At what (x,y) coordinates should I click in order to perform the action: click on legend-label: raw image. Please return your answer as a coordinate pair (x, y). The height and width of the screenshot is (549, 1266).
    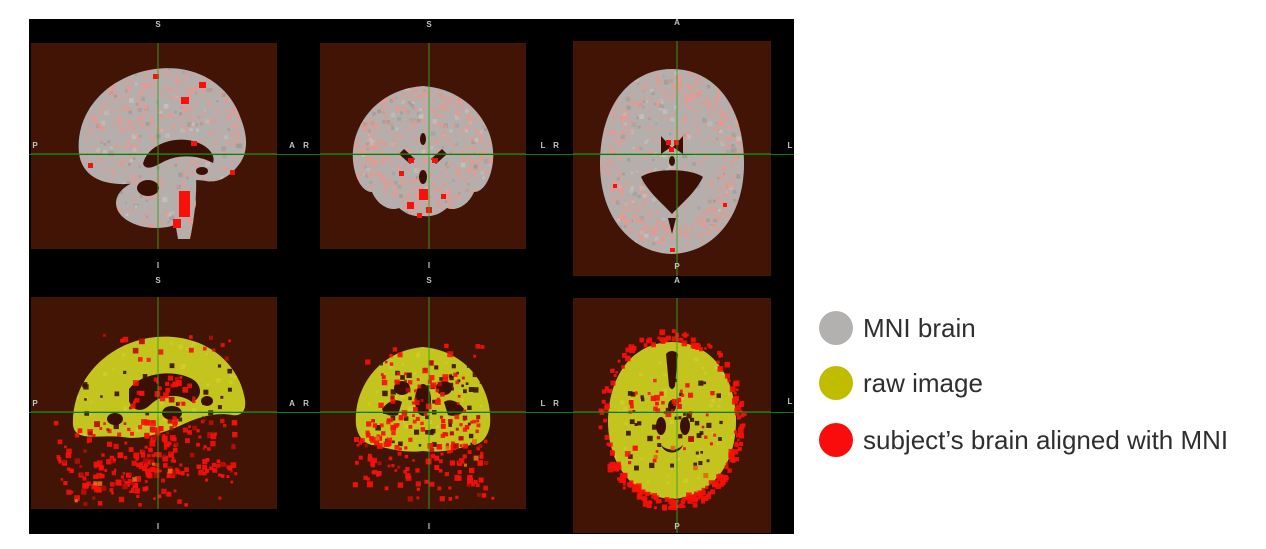
    Looking at the image, I should click on (923, 382).